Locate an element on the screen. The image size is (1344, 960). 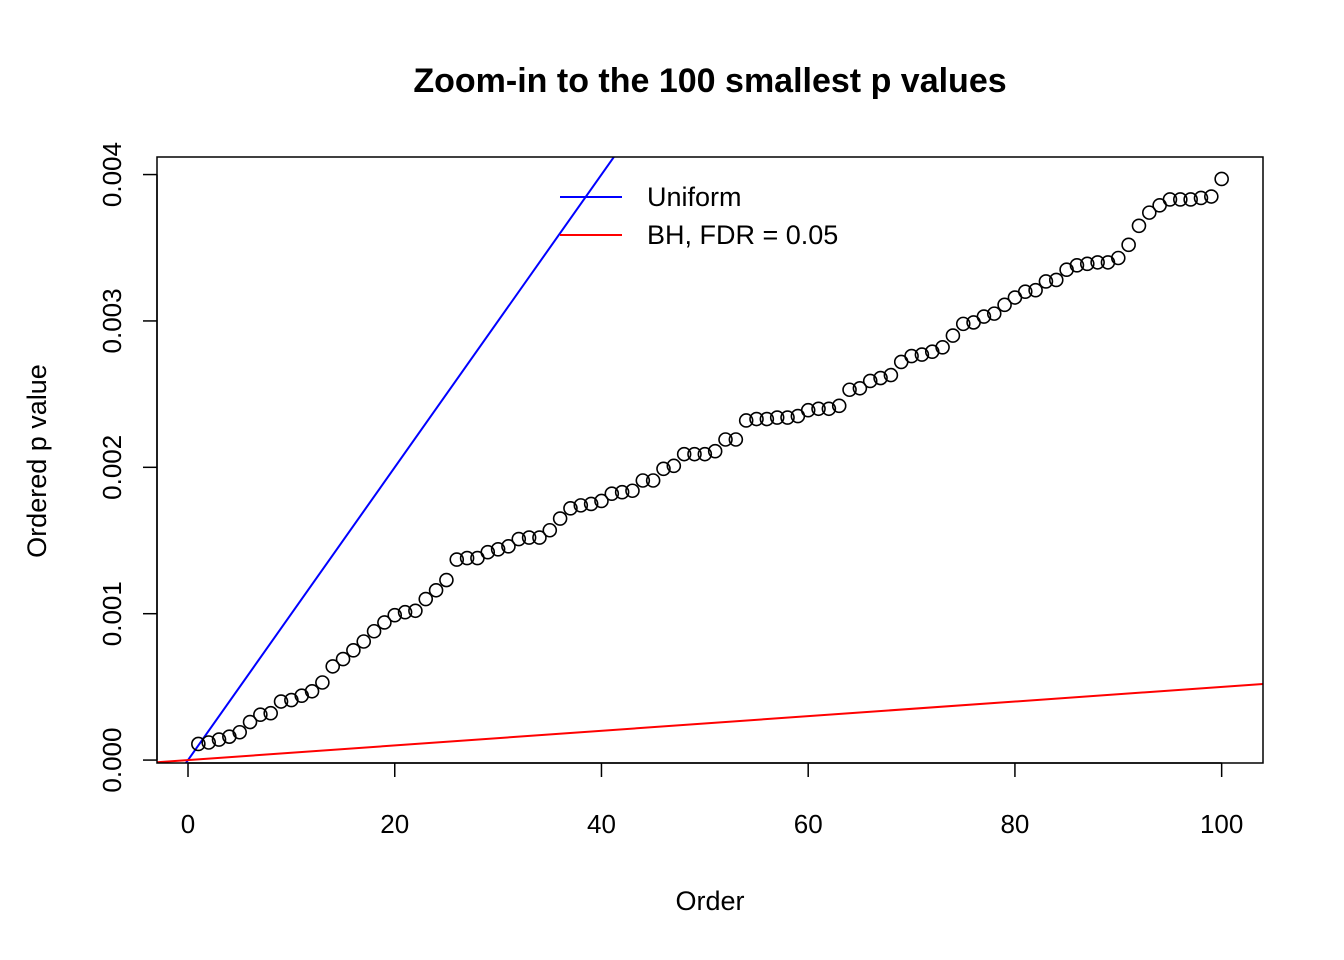
x-tick-label: 20 is located at coordinates (394, 824).